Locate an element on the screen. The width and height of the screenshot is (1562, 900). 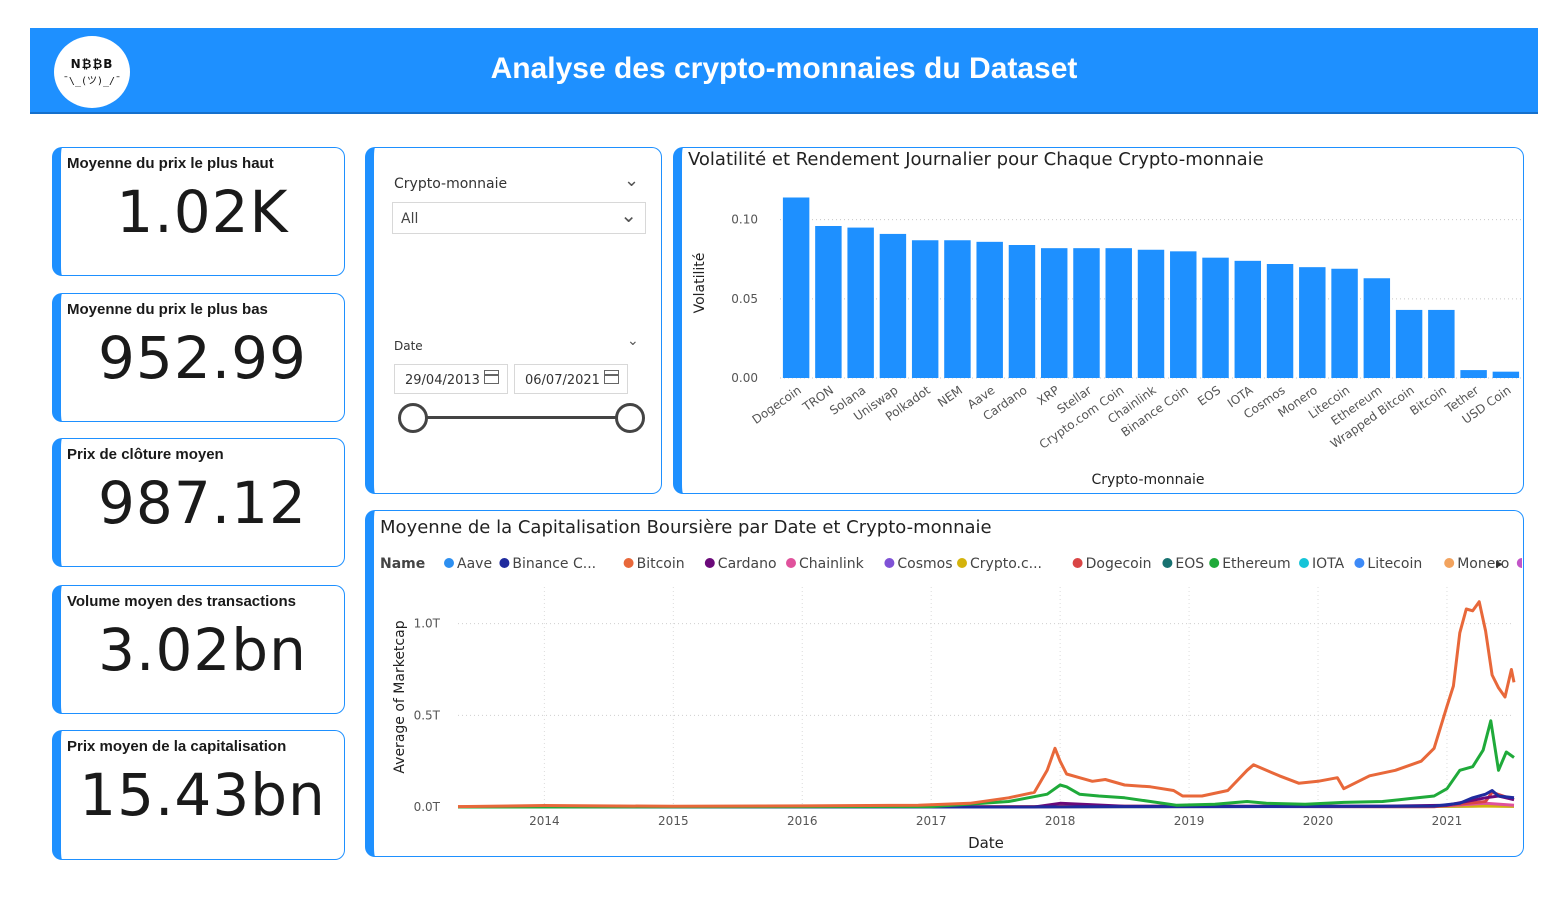
x-tick-label: Dogecoin is located at coordinates (777, 405).